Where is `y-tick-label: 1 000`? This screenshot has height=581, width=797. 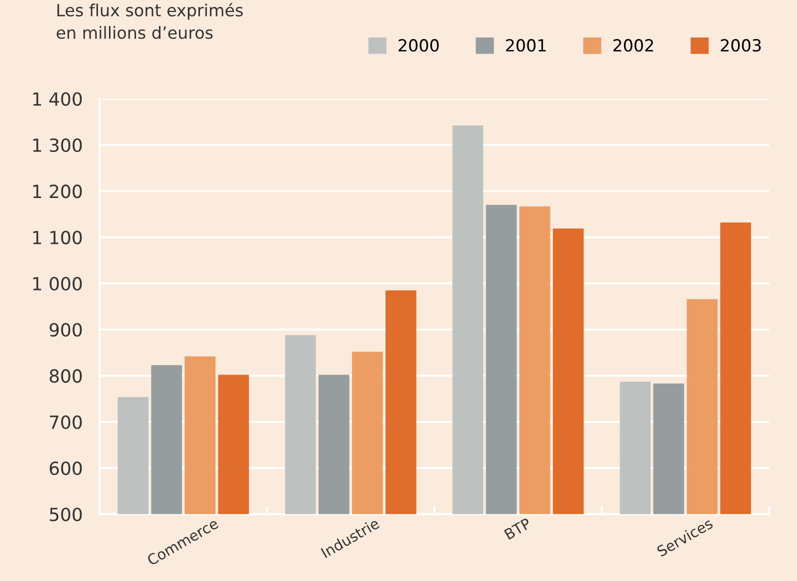 y-tick-label: 1 000 is located at coordinates (57, 283).